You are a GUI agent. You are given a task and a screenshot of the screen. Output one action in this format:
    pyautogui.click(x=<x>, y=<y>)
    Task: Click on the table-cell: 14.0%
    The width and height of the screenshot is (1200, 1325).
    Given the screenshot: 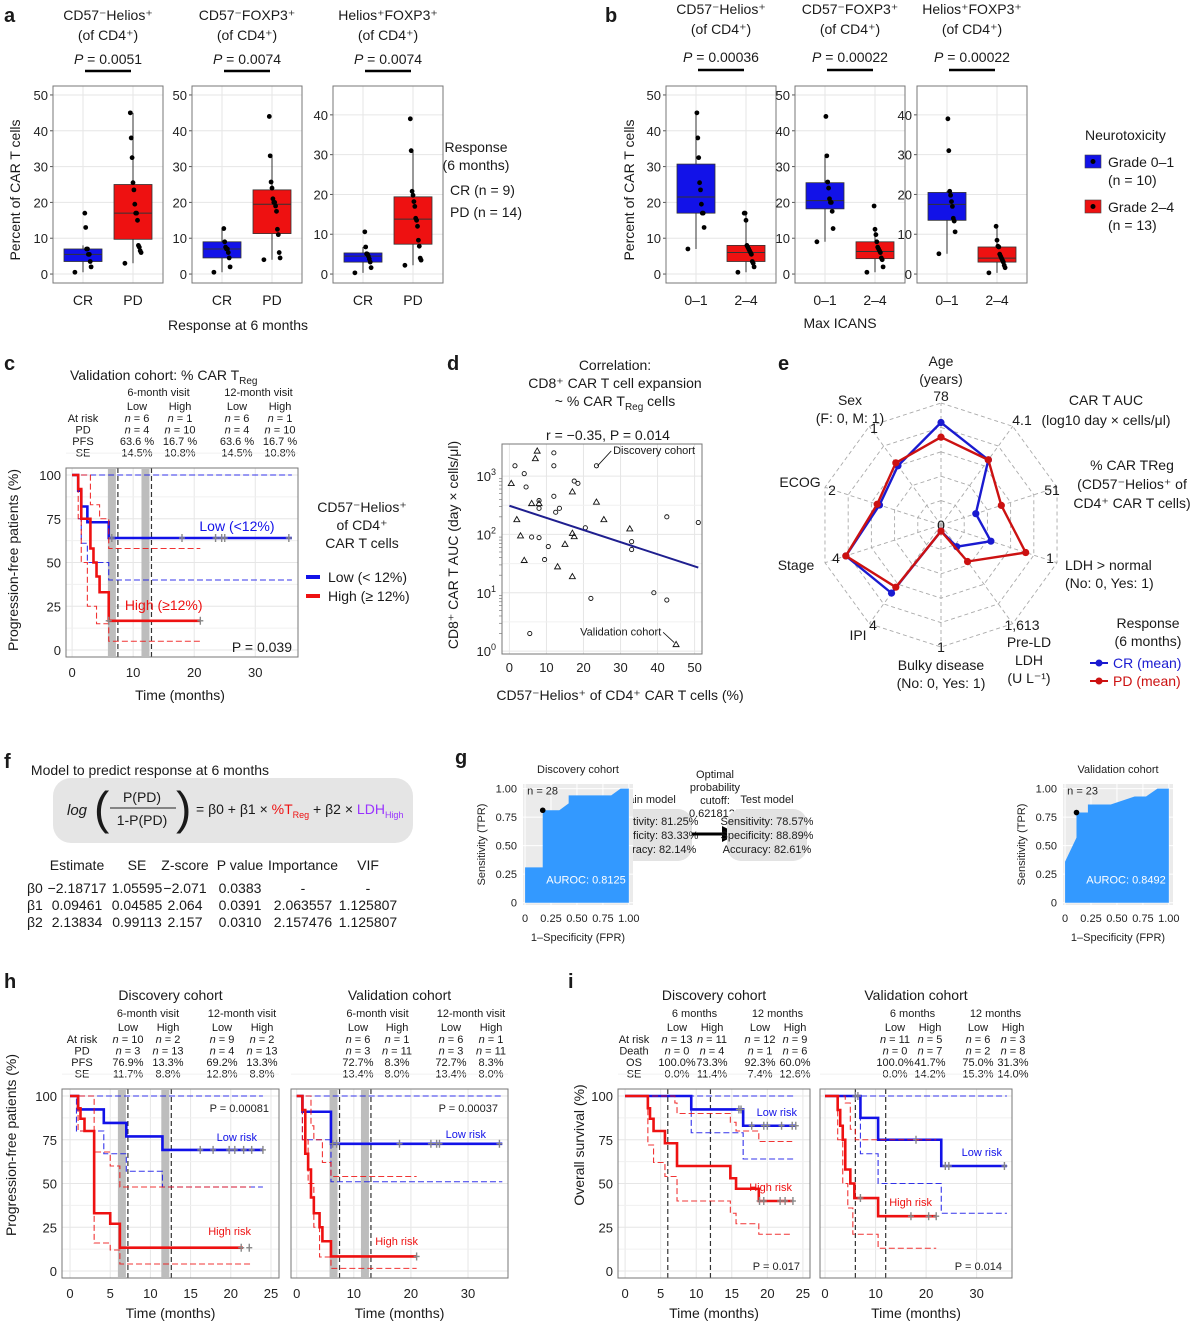 What is the action you would take?
    pyautogui.click(x=1012, y=1075)
    